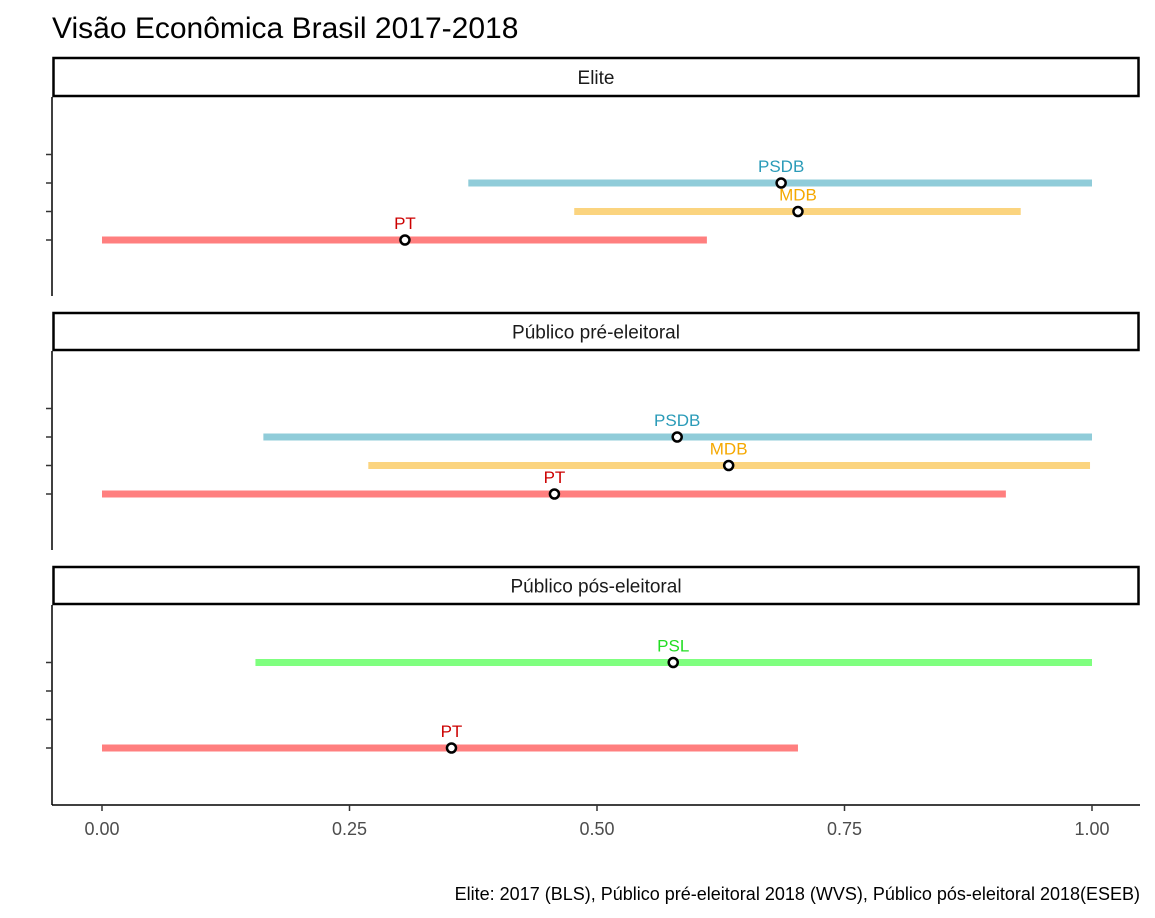 This screenshot has height=918, width=1155. I want to click on x-tick-label: 0.75, so click(844, 829).